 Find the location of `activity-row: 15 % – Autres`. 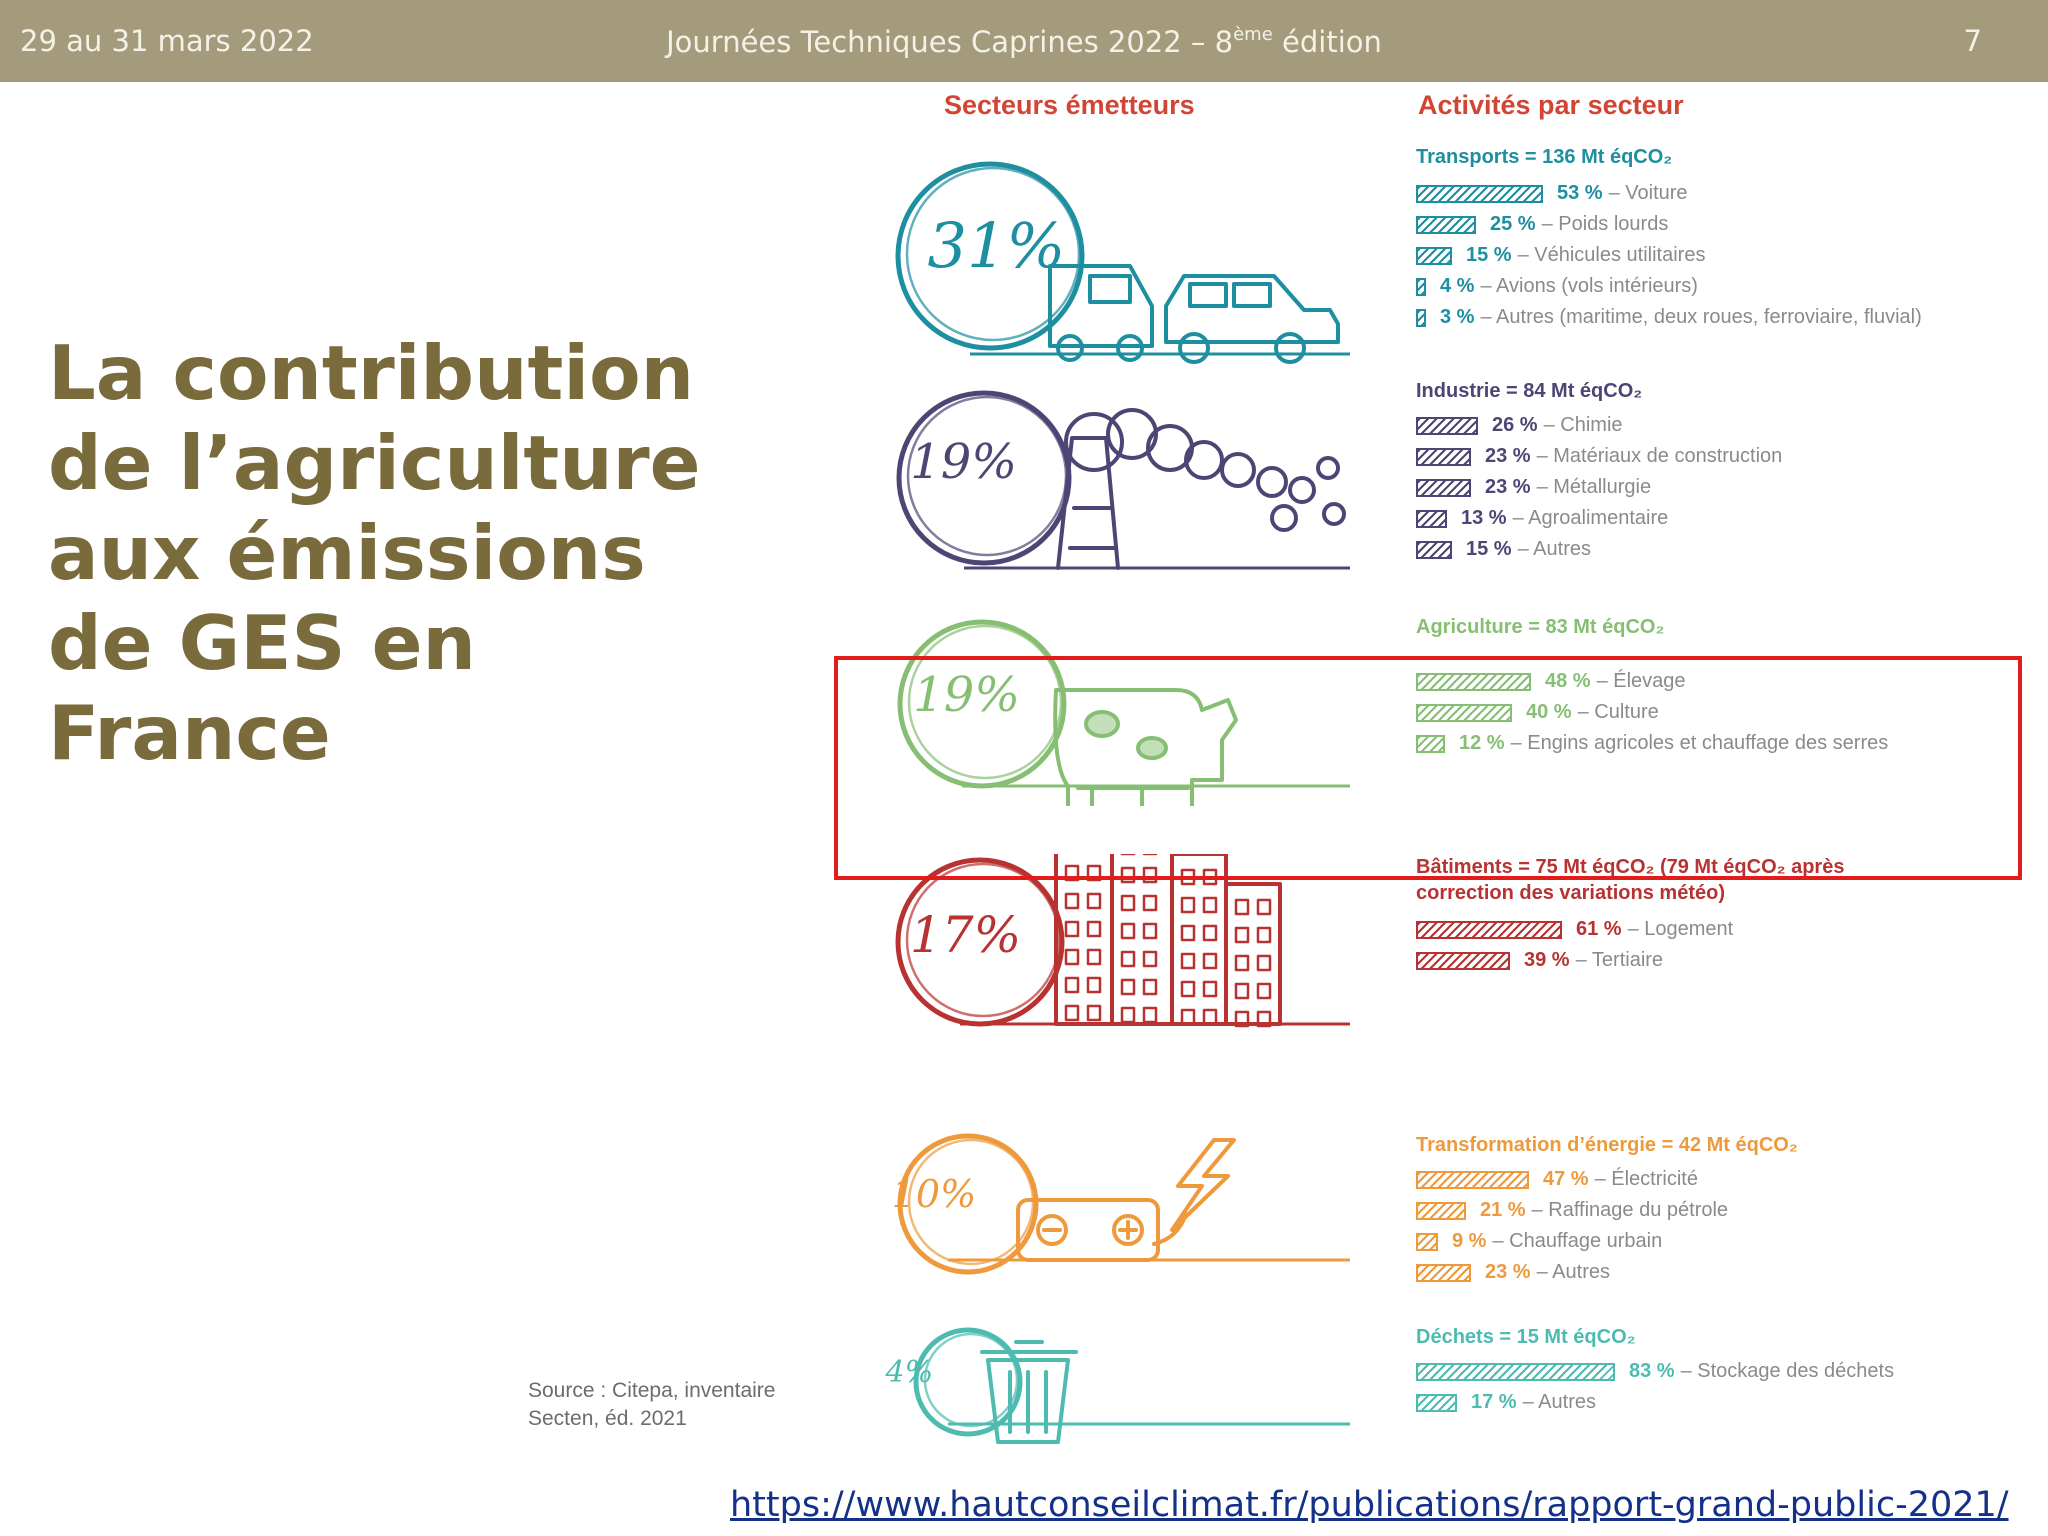

activity-row: 15 % – Autres is located at coordinates (1731, 549).